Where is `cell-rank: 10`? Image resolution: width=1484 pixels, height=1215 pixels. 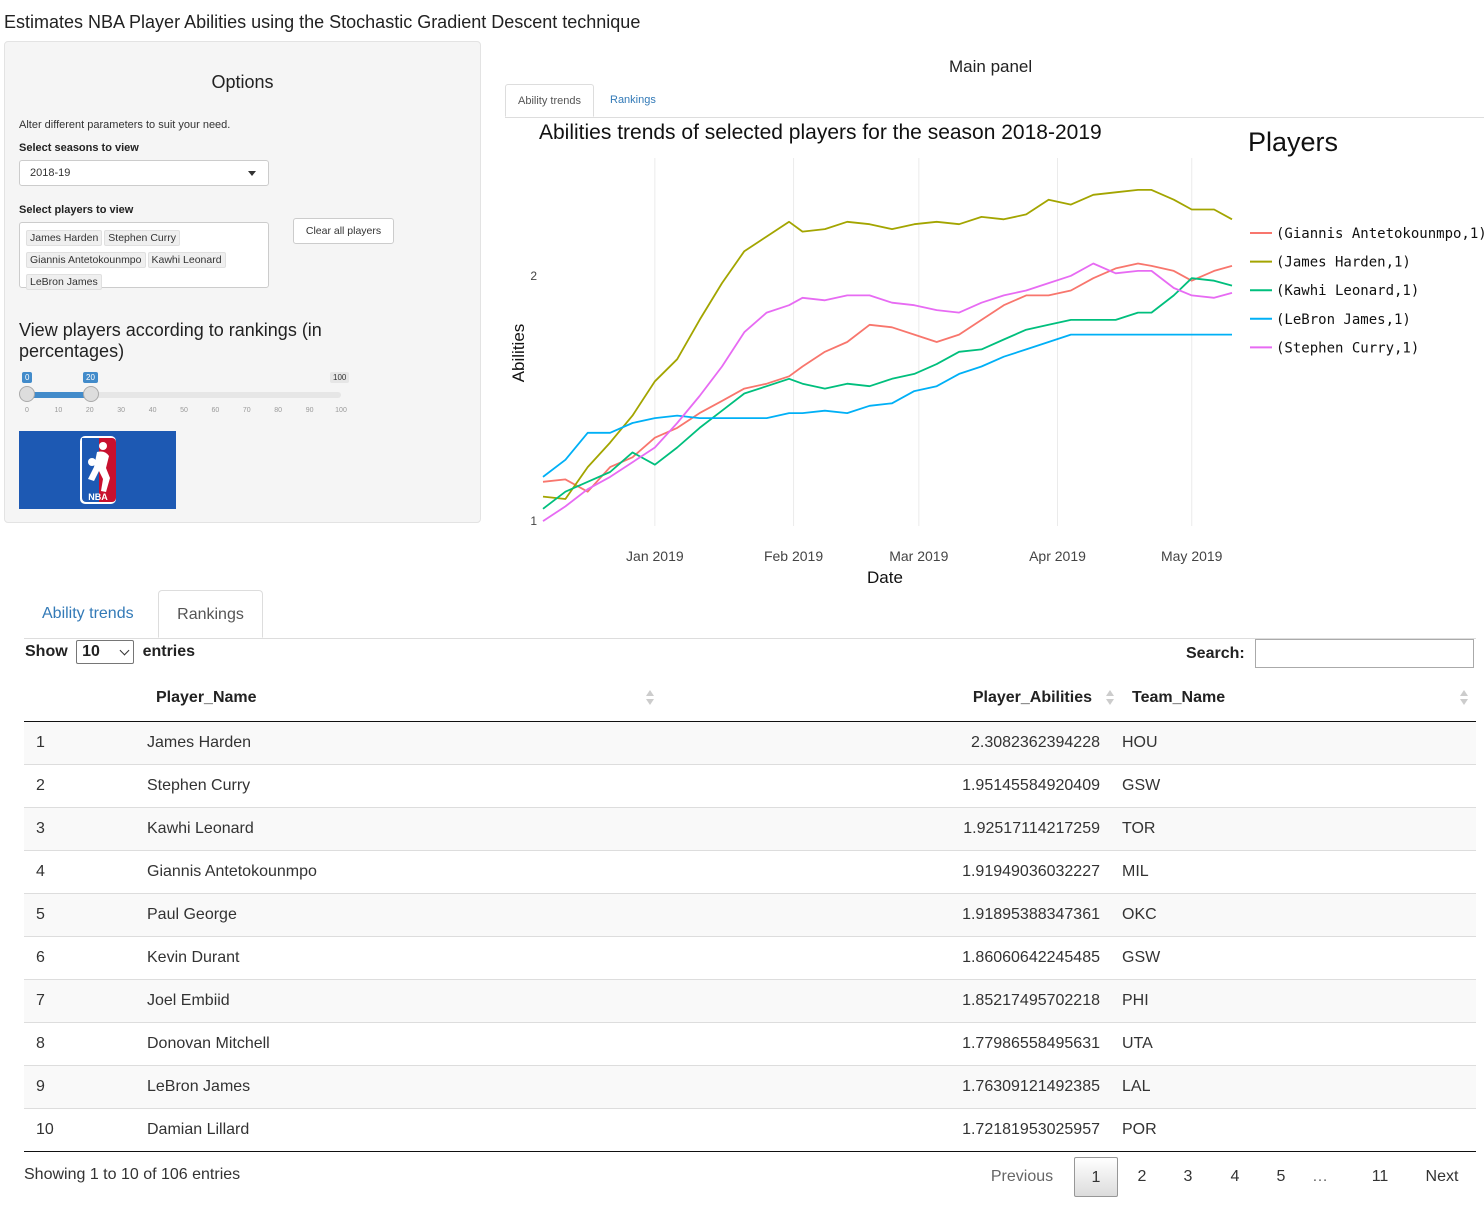 cell-rank: 10 is located at coordinates (78, 1129).